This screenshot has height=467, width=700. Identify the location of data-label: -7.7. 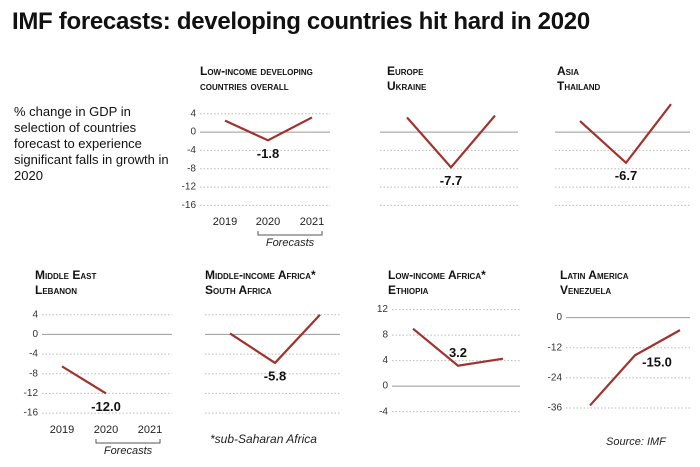
(451, 180).